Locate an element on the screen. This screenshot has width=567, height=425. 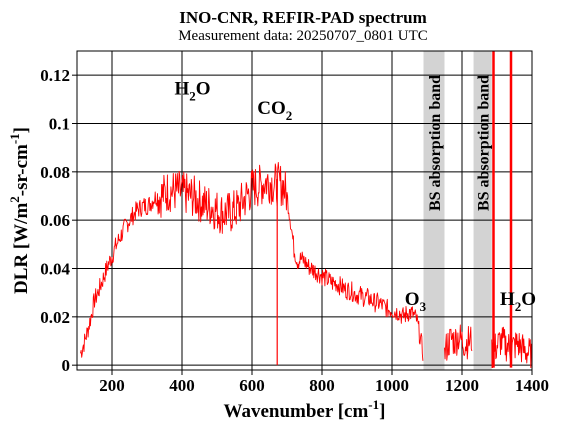
x-axis-label: Wavenumber [cm-1] is located at coordinates (305, 409).